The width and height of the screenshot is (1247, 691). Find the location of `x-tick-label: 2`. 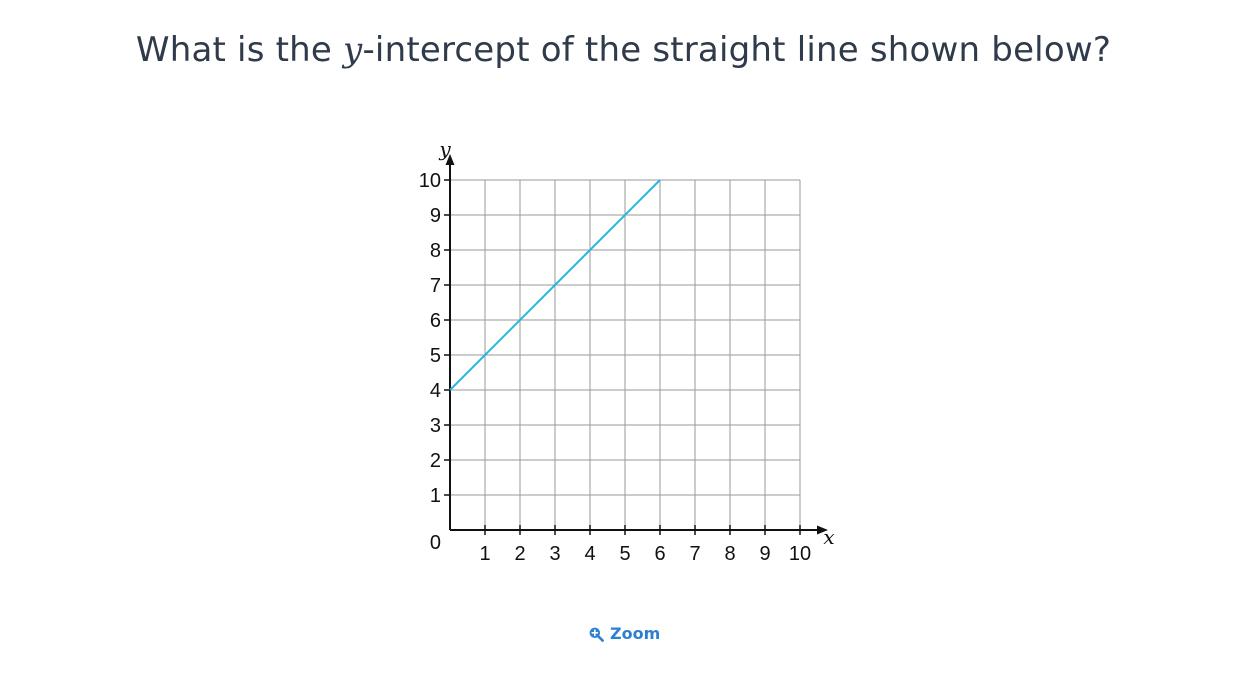

x-tick-label: 2 is located at coordinates (519, 554).